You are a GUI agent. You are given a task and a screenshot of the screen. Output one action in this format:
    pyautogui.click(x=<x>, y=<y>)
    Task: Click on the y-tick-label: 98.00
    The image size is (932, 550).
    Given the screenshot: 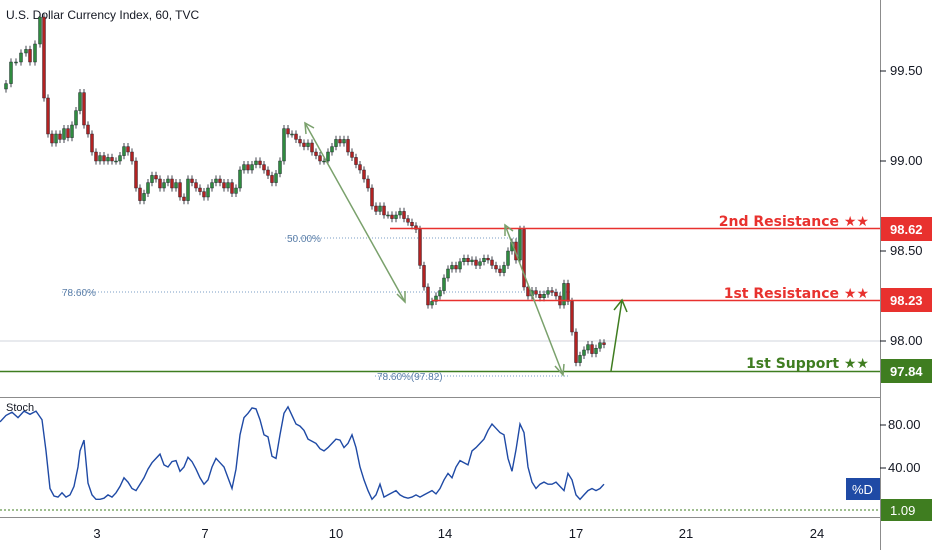 What is the action you would take?
    pyautogui.click(x=906, y=340)
    